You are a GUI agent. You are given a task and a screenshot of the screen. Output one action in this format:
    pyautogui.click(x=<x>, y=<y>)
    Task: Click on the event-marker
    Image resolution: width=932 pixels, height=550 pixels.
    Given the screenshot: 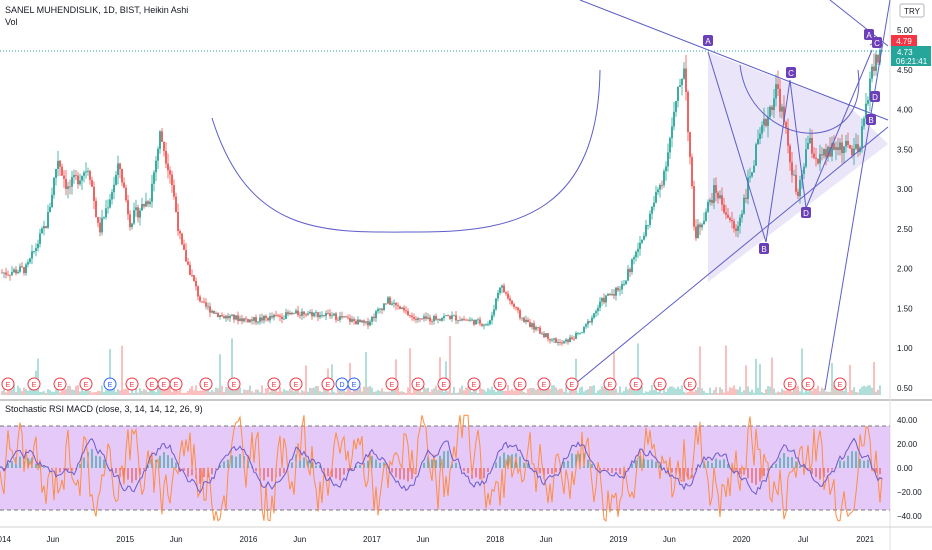 What is the action you would take?
    pyautogui.click(x=444, y=384)
    